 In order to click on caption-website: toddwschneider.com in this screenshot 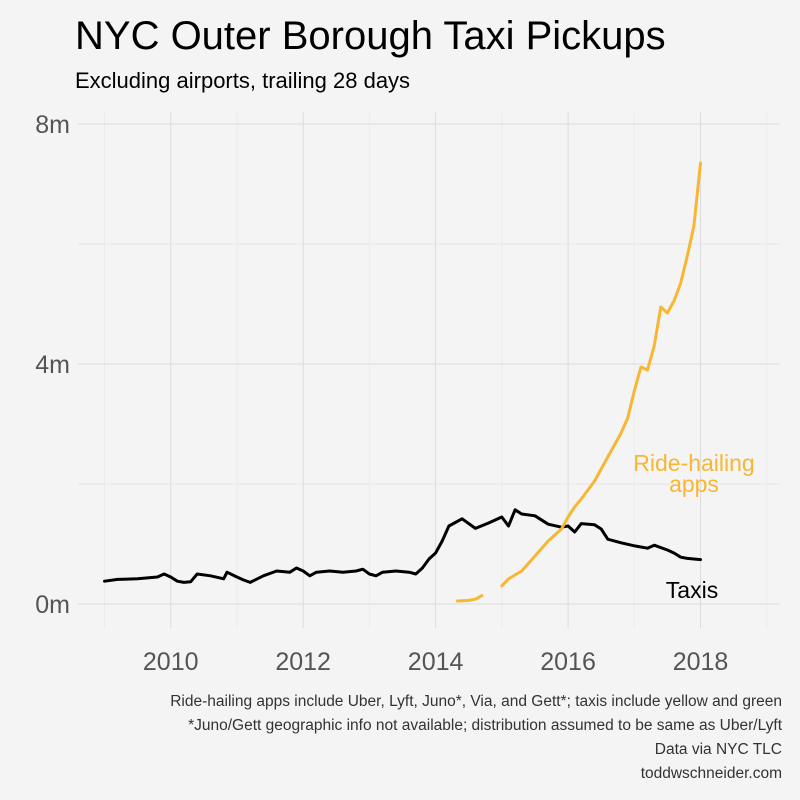, I will do `click(711, 773)`.